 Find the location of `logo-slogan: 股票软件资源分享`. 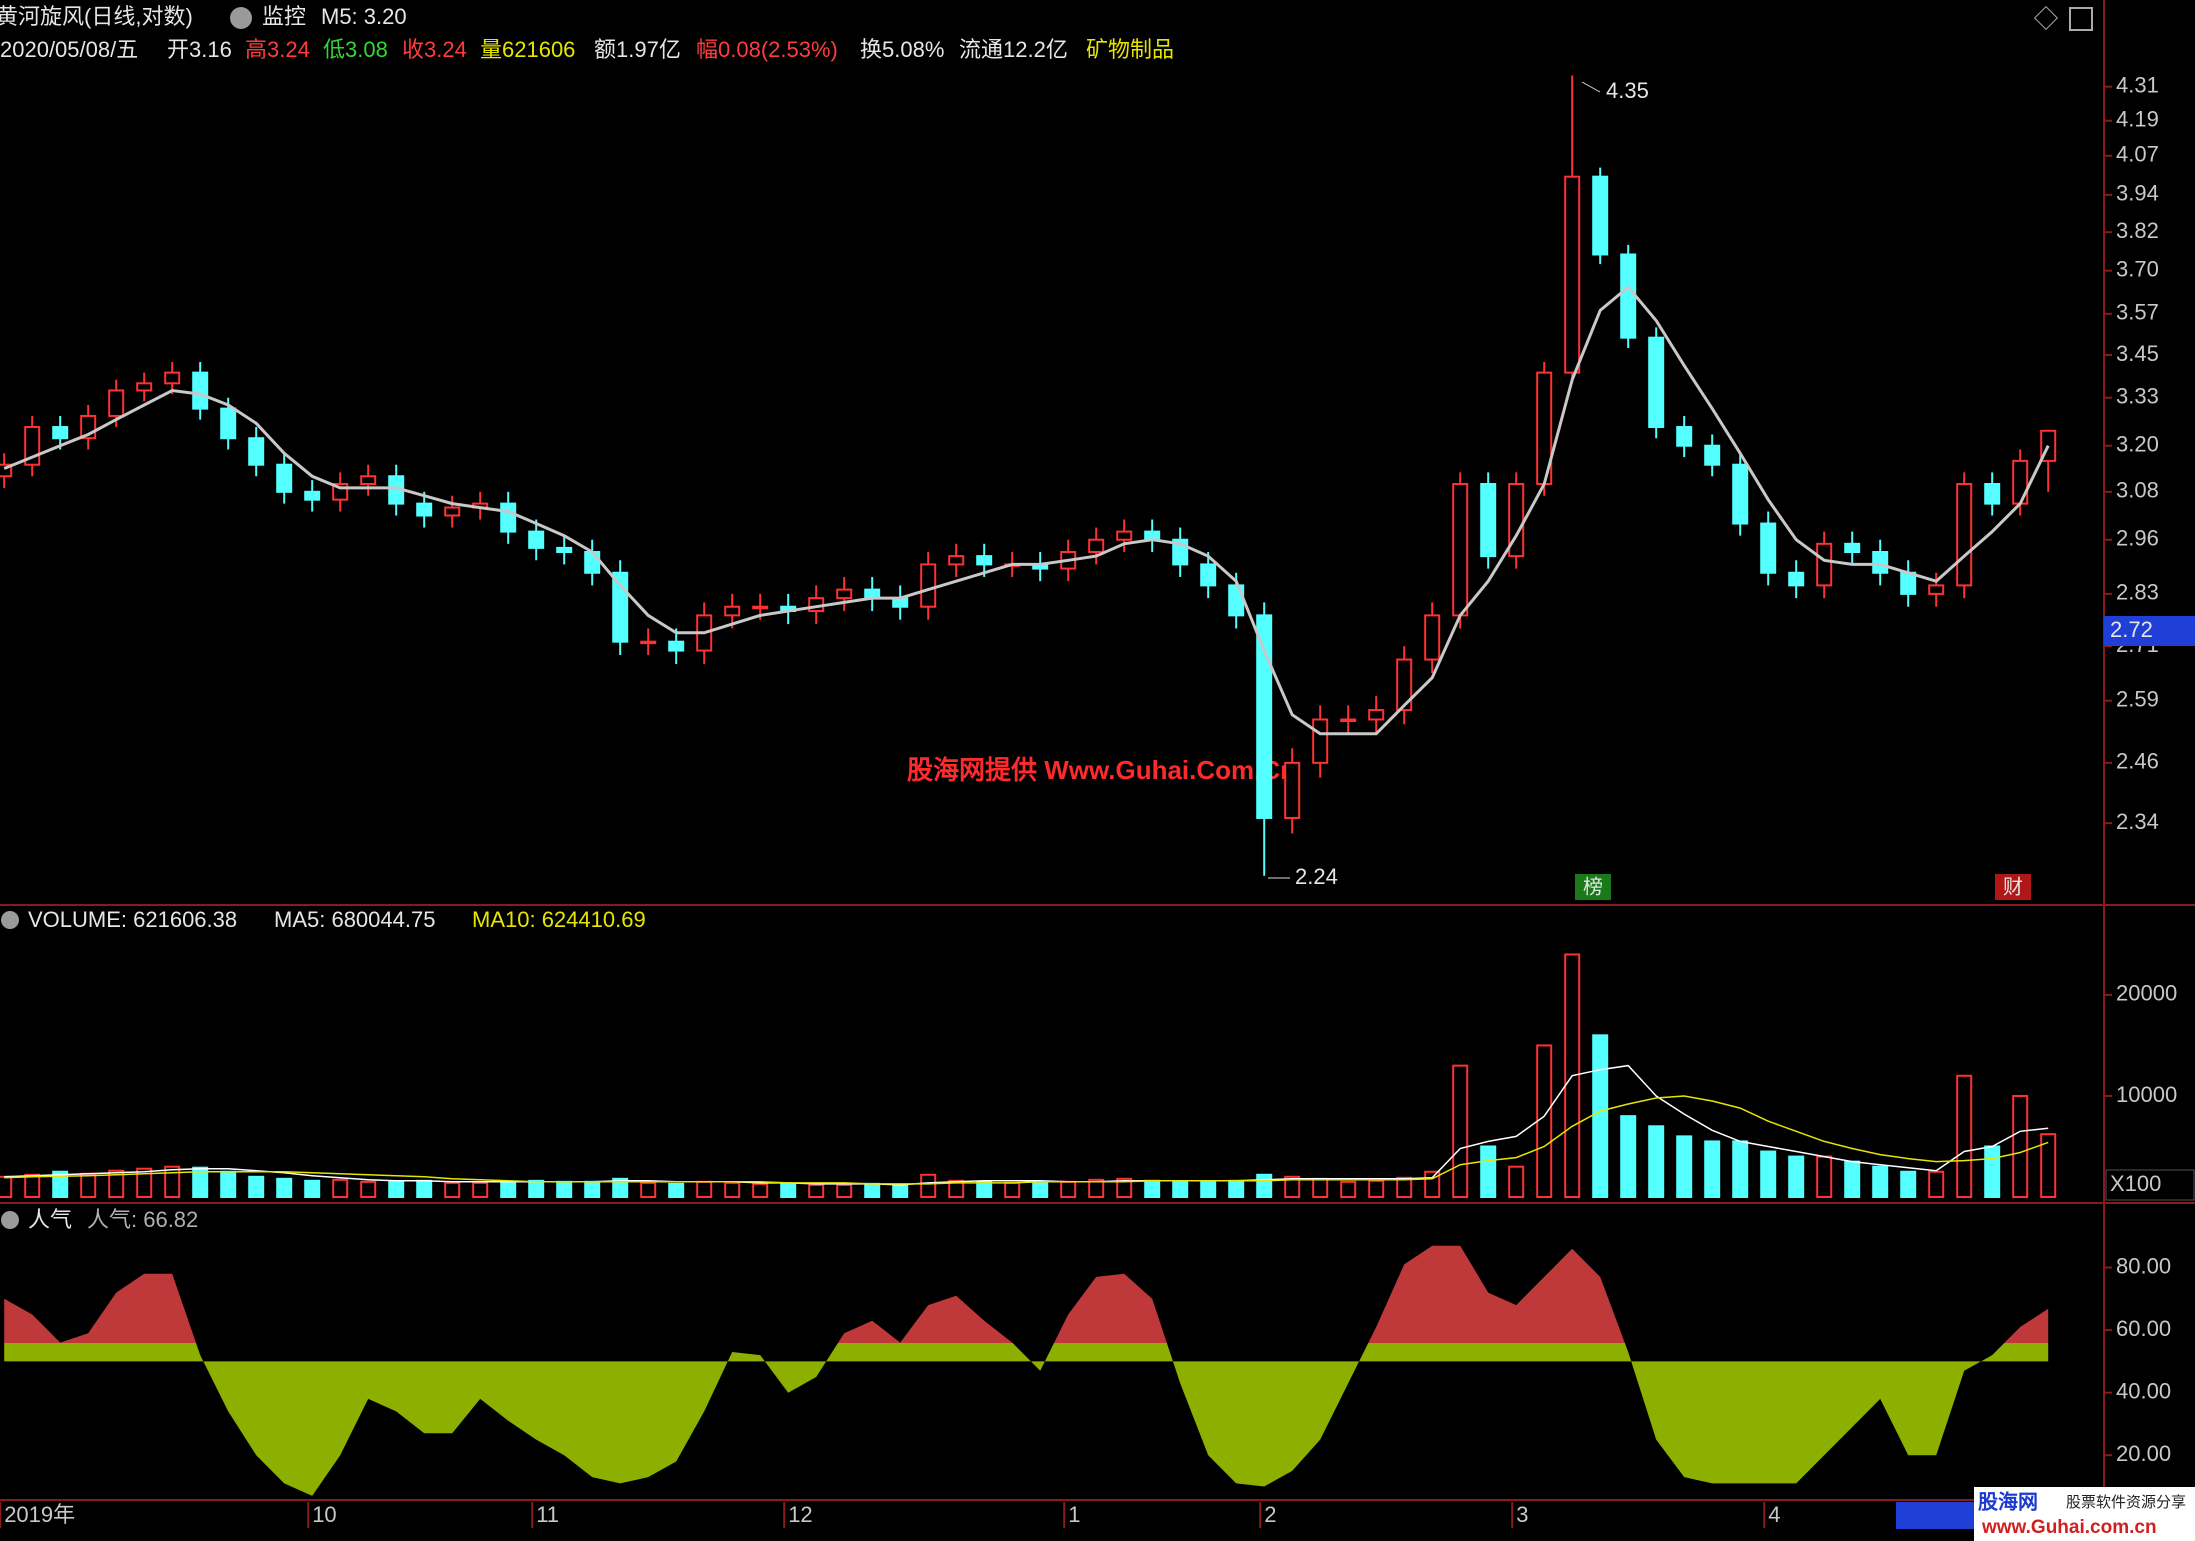

logo-slogan: 股票软件资源分享 is located at coordinates (2126, 1502).